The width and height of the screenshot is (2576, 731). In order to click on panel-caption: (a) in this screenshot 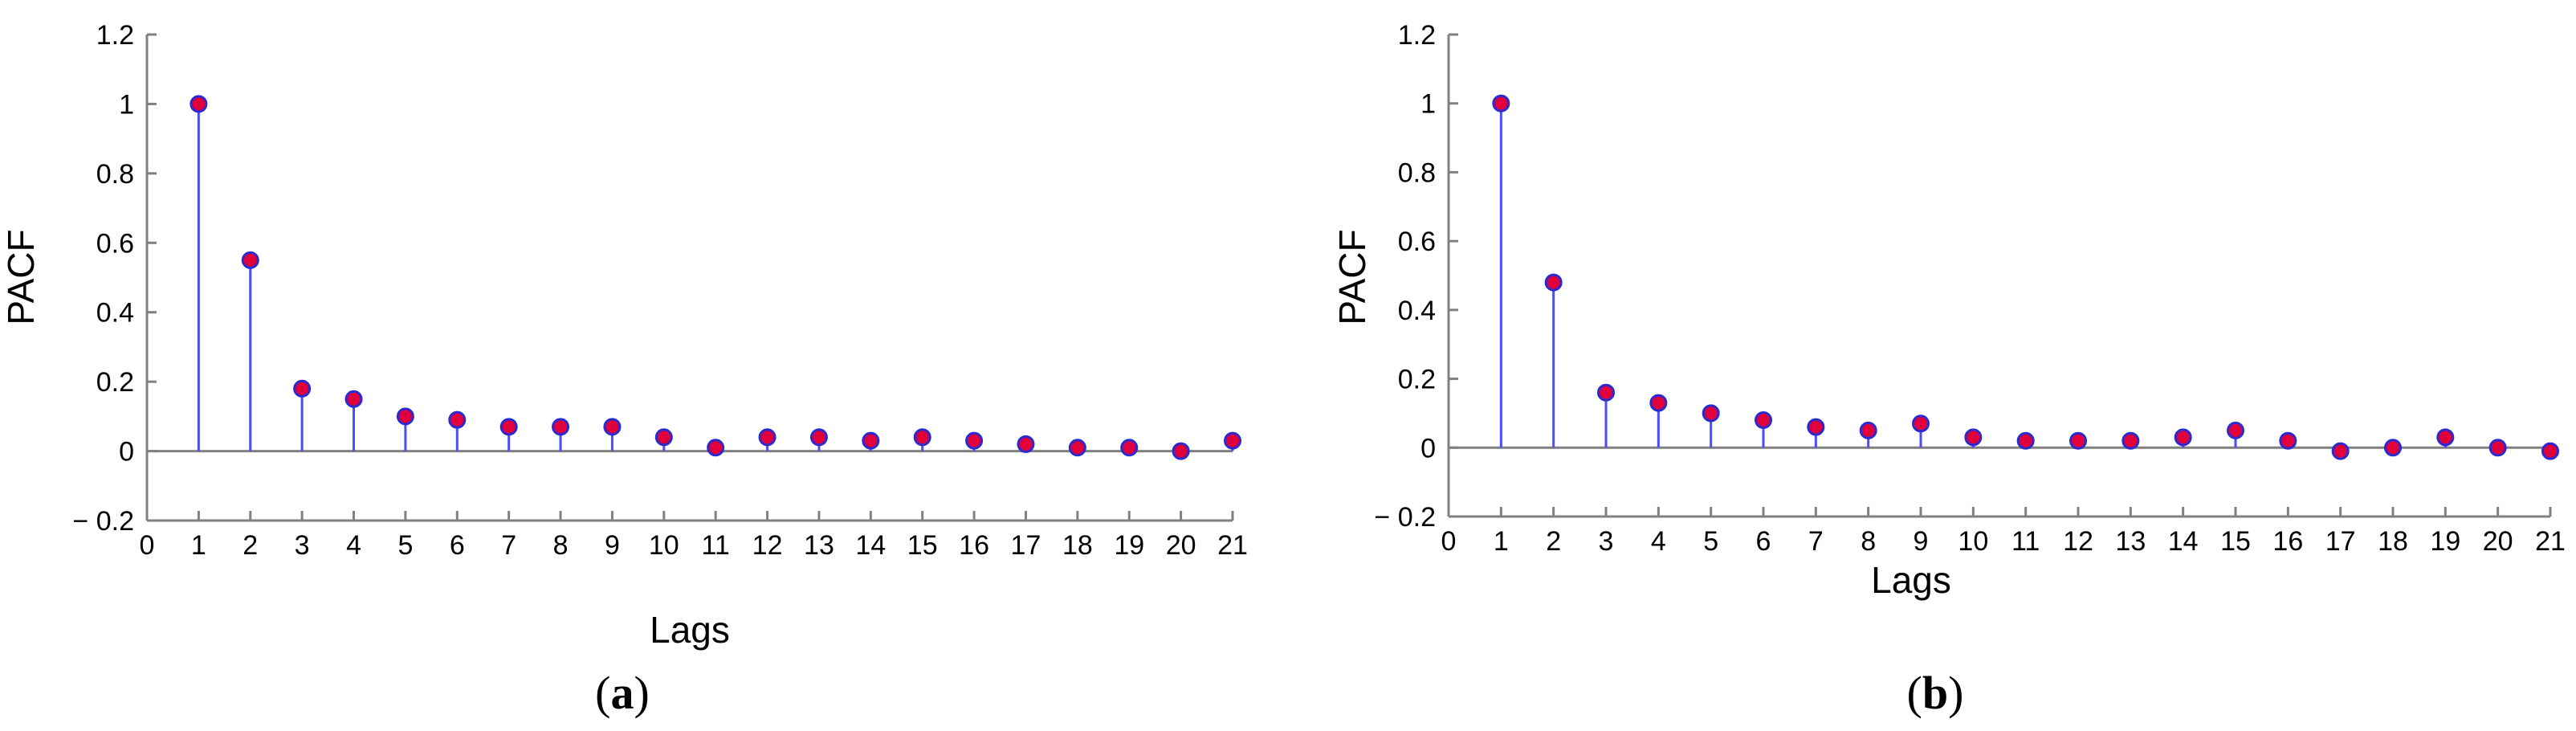, I will do `click(622, 693)`.